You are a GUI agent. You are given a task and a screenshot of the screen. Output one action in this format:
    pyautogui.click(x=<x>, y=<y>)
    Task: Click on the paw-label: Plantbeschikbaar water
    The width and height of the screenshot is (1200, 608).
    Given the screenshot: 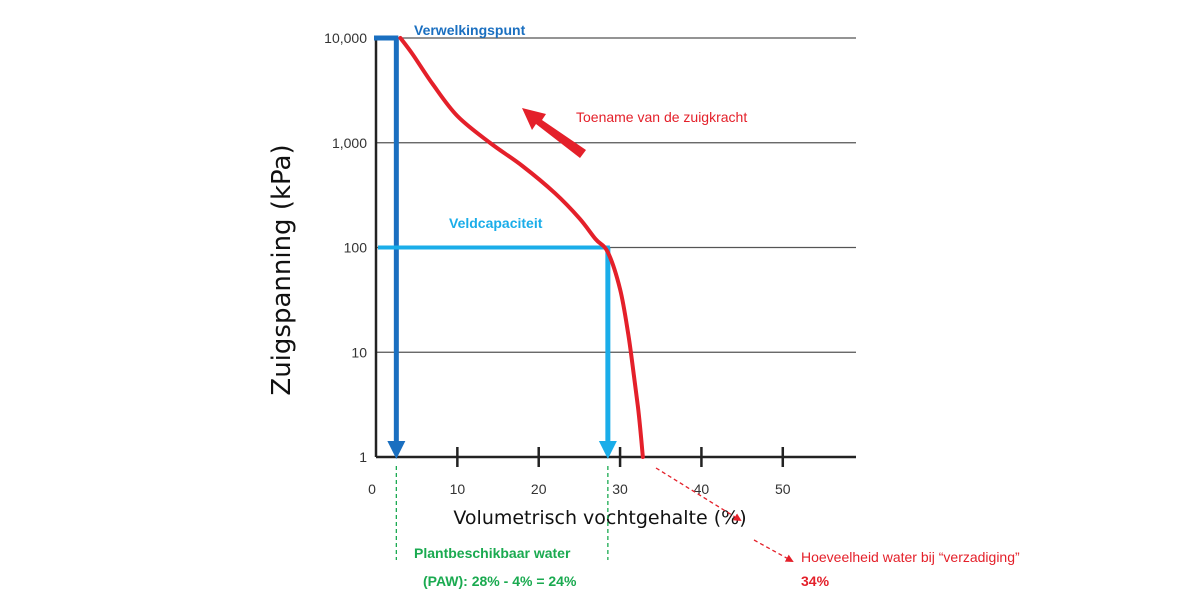 What is the action you would take?
    pyautogui.click(x=492, y=553)
    